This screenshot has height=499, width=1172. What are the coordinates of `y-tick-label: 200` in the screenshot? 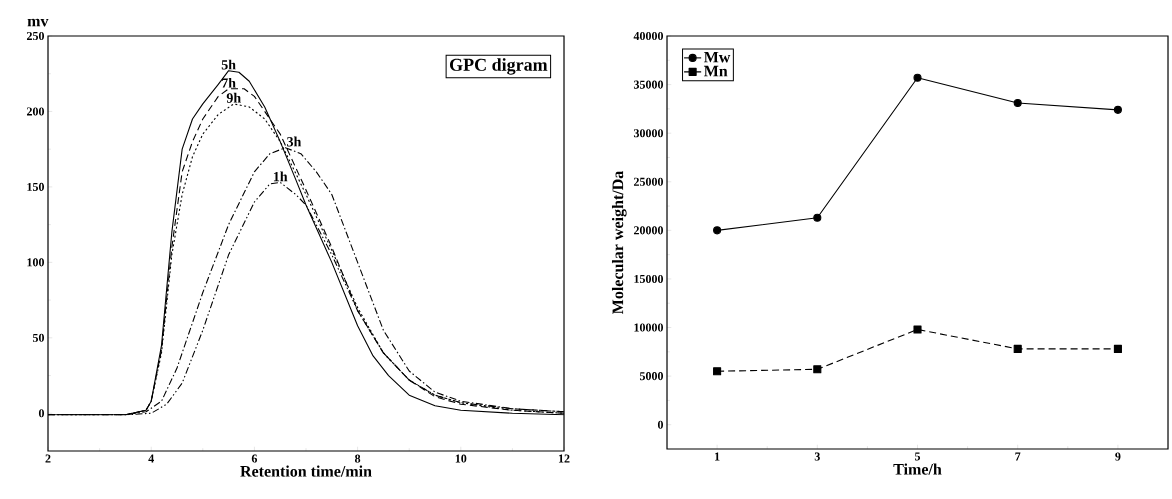 It's located at (35, 111).